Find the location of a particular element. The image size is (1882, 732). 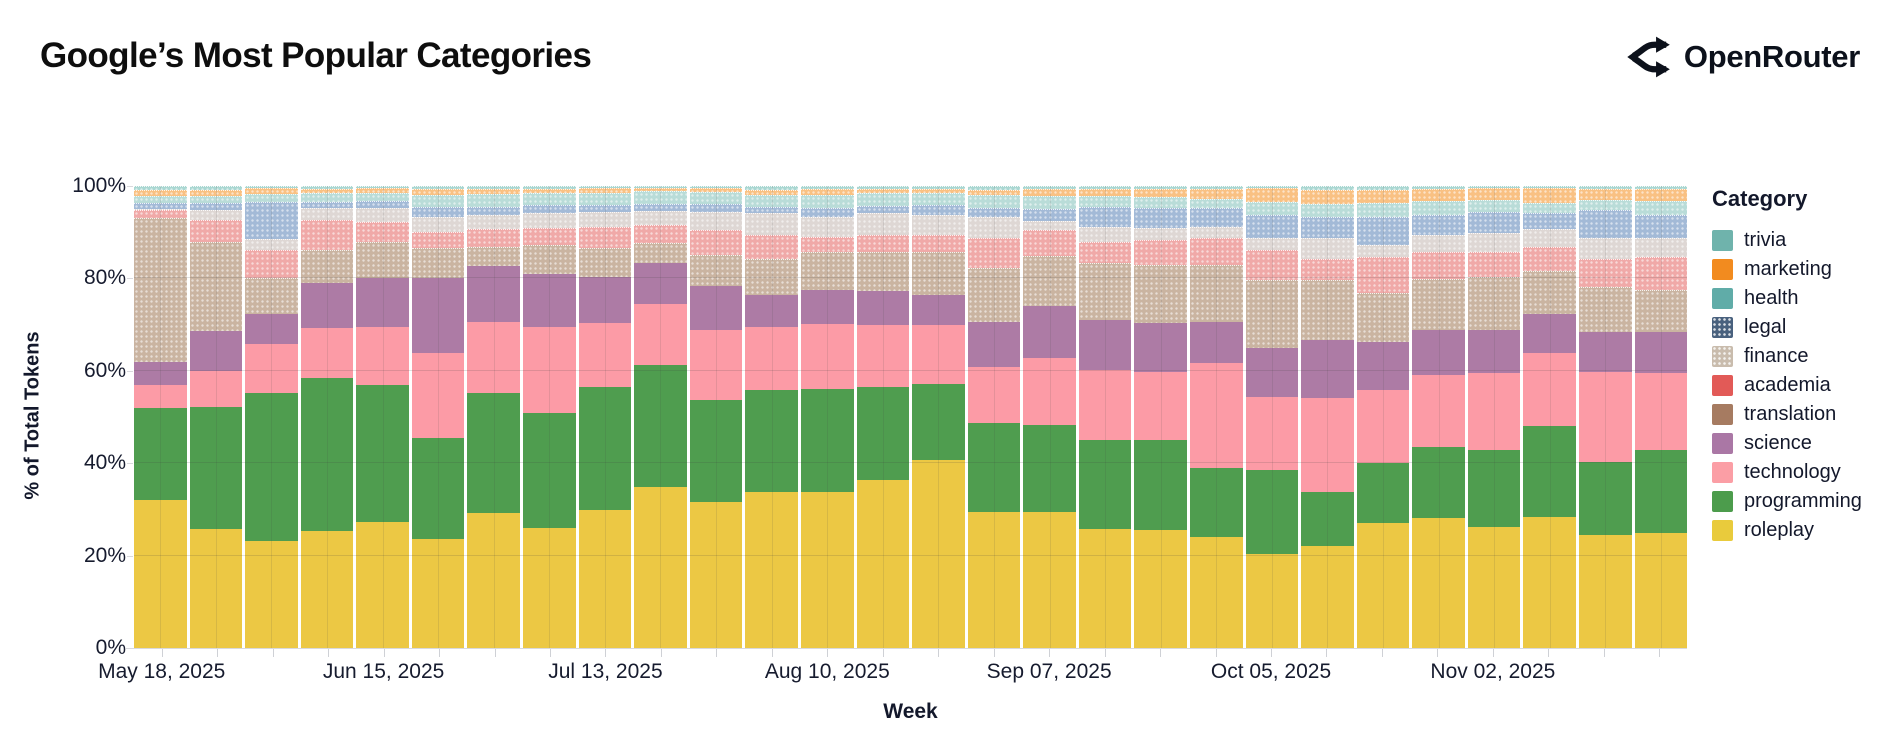

legend-item-finance: finance is located at coordinates (1796, 356).